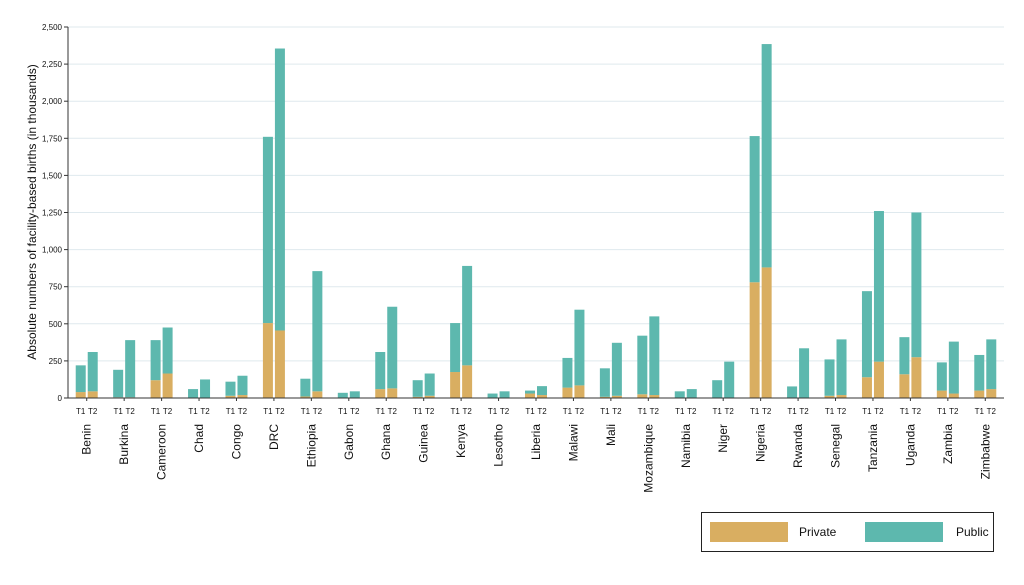 This screenshot has height=585, width=1024. Describe the element at coordinates (124, 444) in the screenshot. I see `category-label-burkina: Burkina` at that location.